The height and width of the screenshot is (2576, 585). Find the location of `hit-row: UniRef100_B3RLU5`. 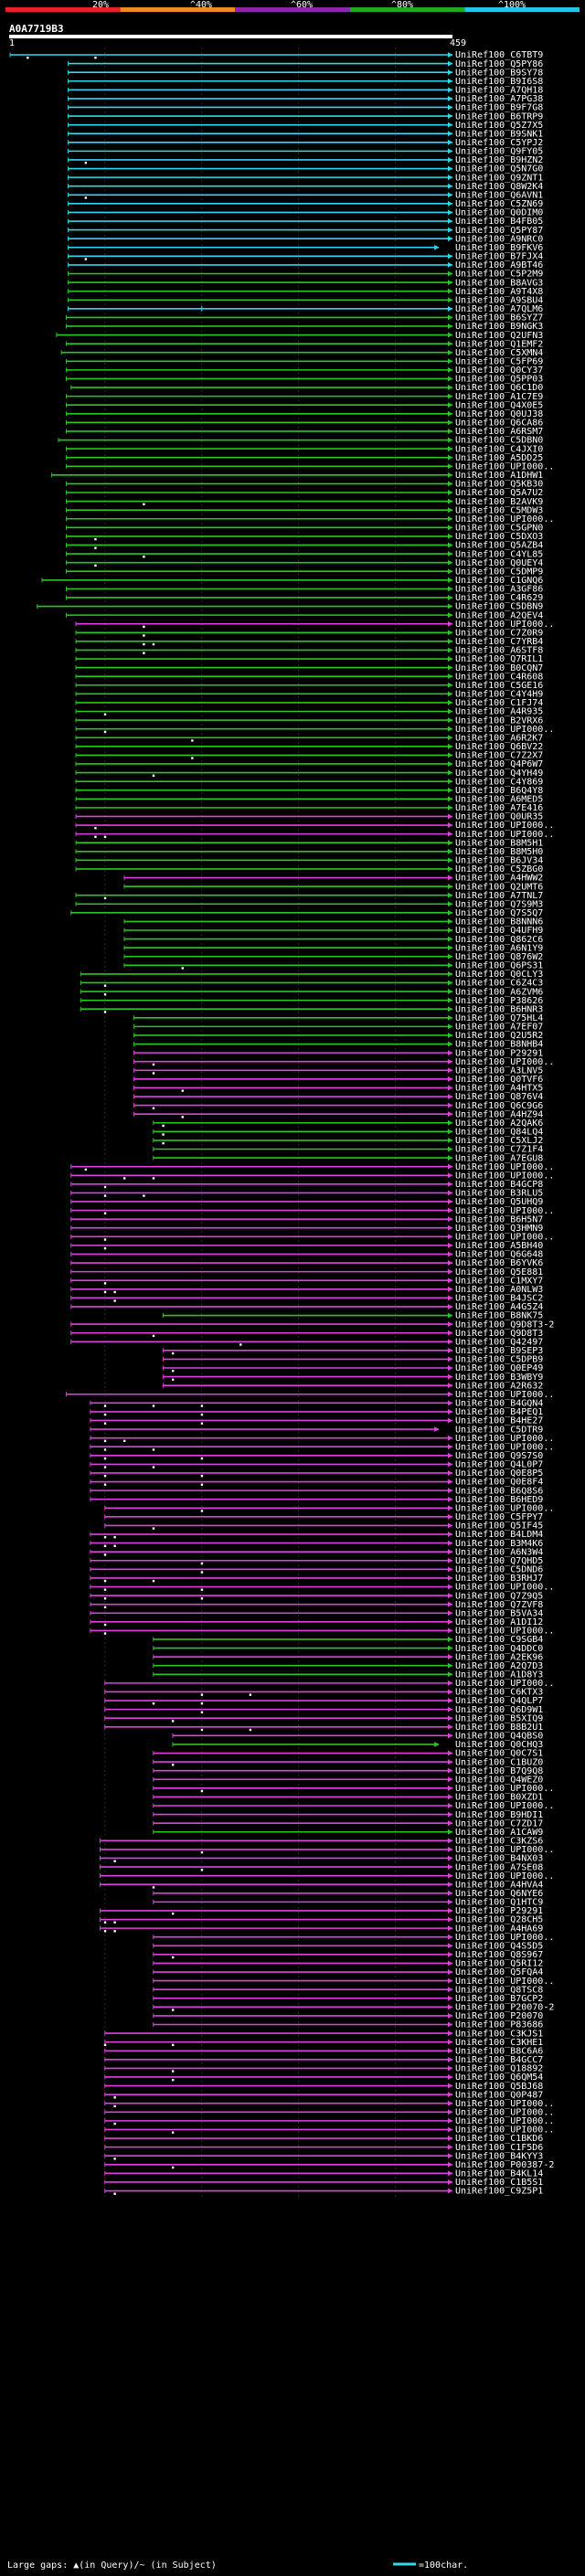

hit-row: UniRef100_B3RLU5 is located at coordinates (307, 1194).